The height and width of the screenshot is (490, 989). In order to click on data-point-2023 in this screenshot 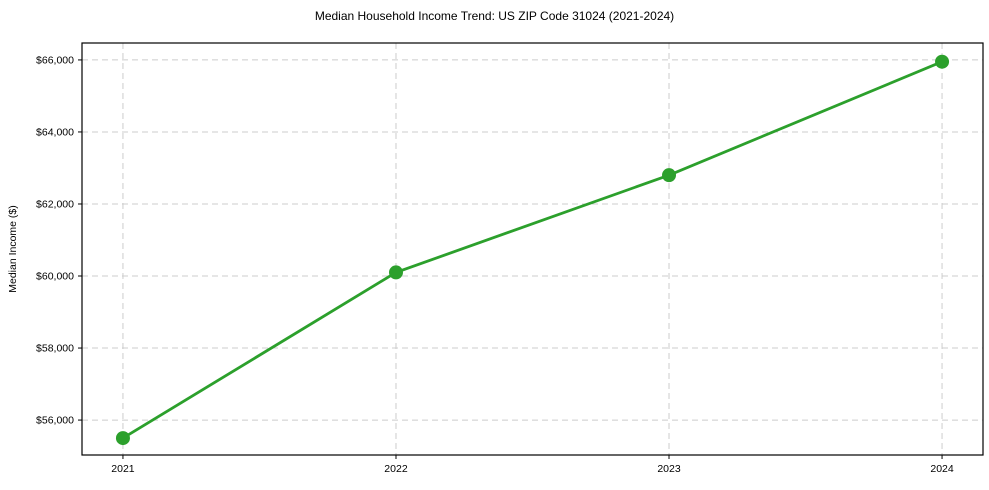, I will do `click(669, 175)`.